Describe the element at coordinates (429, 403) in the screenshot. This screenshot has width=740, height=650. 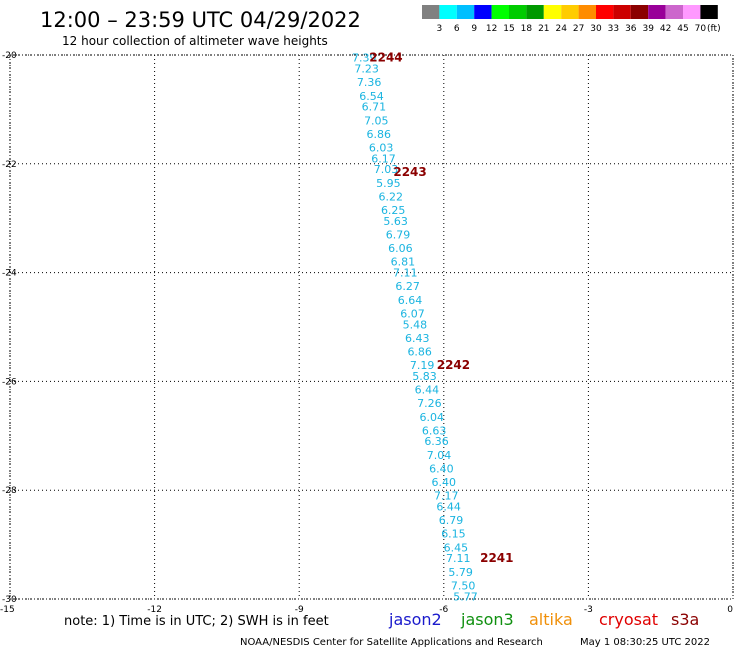
I see `wave-height-label: 7.26` at that location.